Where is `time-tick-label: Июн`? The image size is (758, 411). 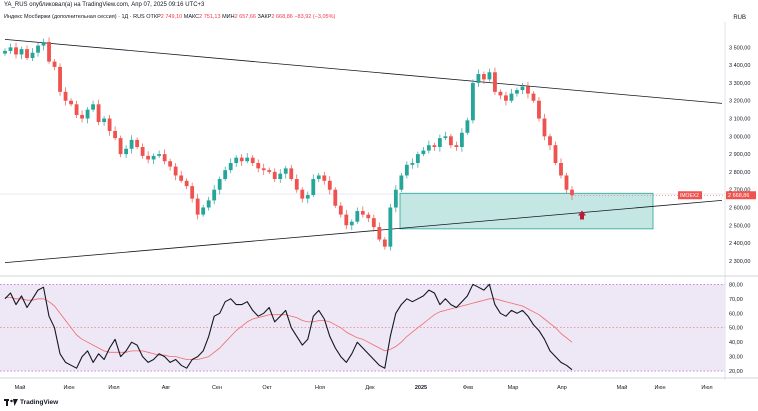 time-tick-label: Июн is located at coordinates (659, 388).